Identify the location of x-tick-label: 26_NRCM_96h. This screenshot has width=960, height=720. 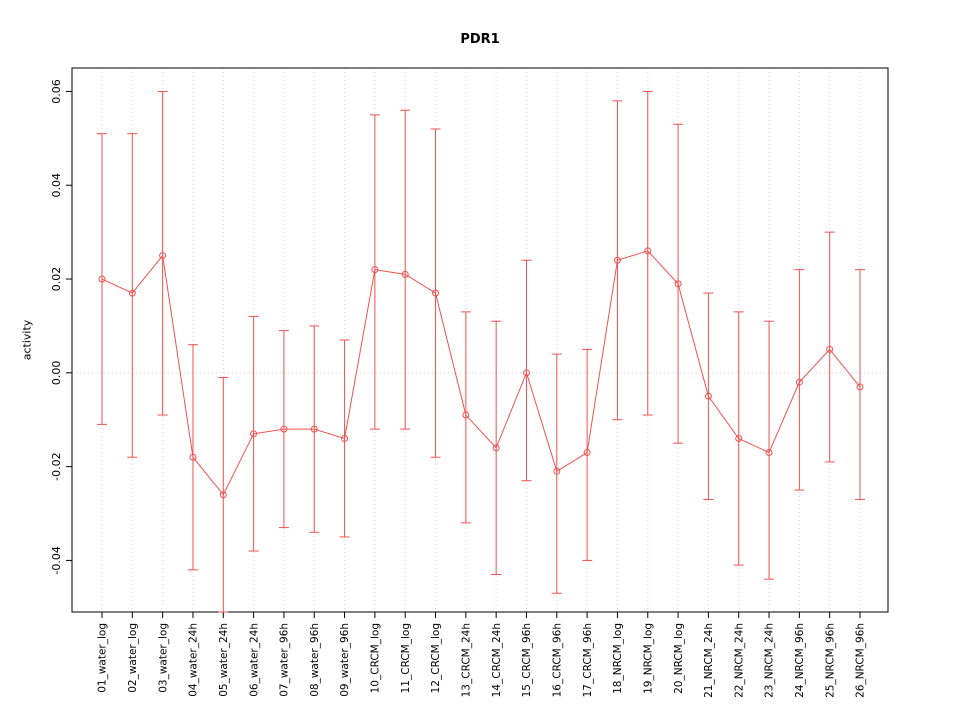
(861, 660).